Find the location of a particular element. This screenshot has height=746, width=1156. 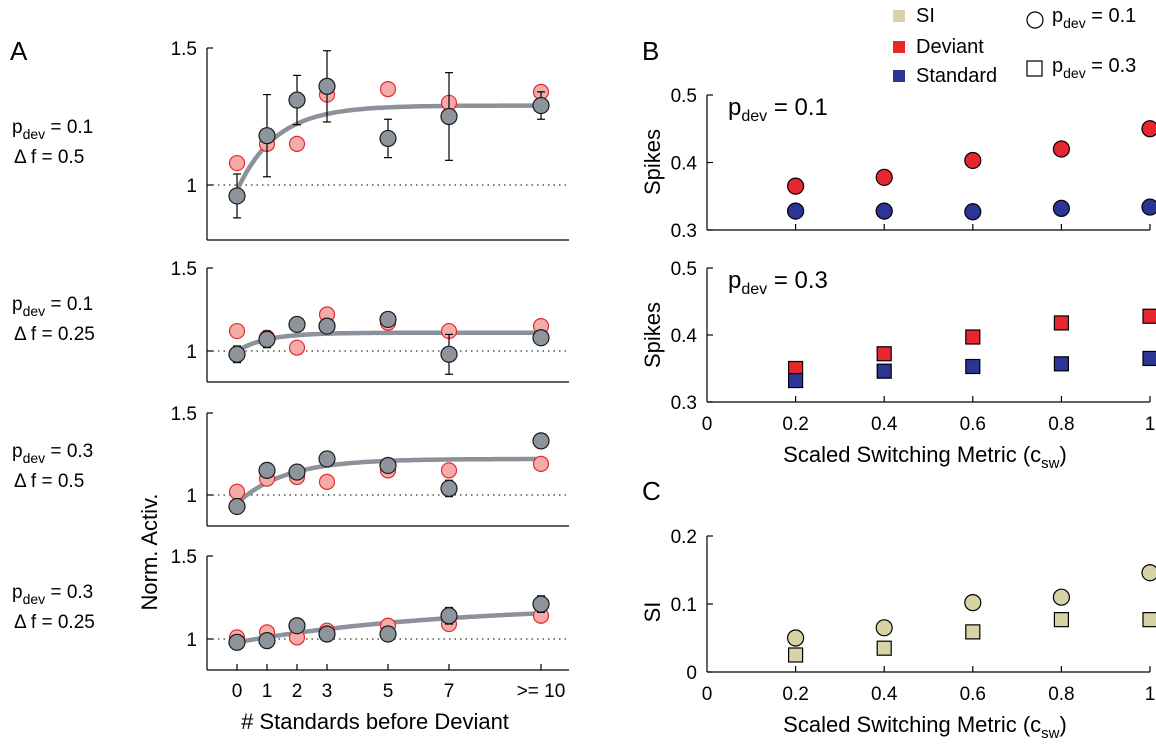

panel-letter-c: C is located at coordinates (651, 491).